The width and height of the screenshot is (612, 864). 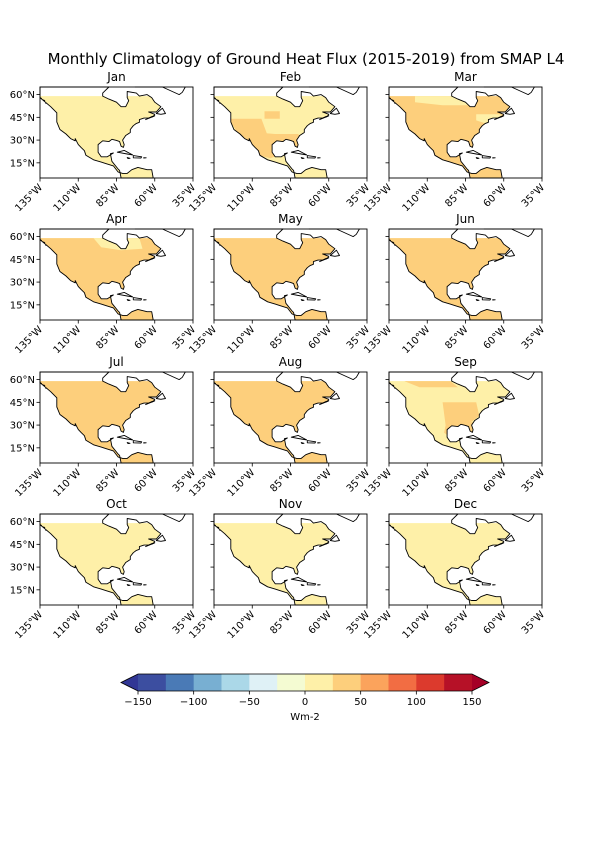 What do you see at coordinates (290, 219) in the screenshot?
I see `panel-title: May` at bounding box center [290, 219].